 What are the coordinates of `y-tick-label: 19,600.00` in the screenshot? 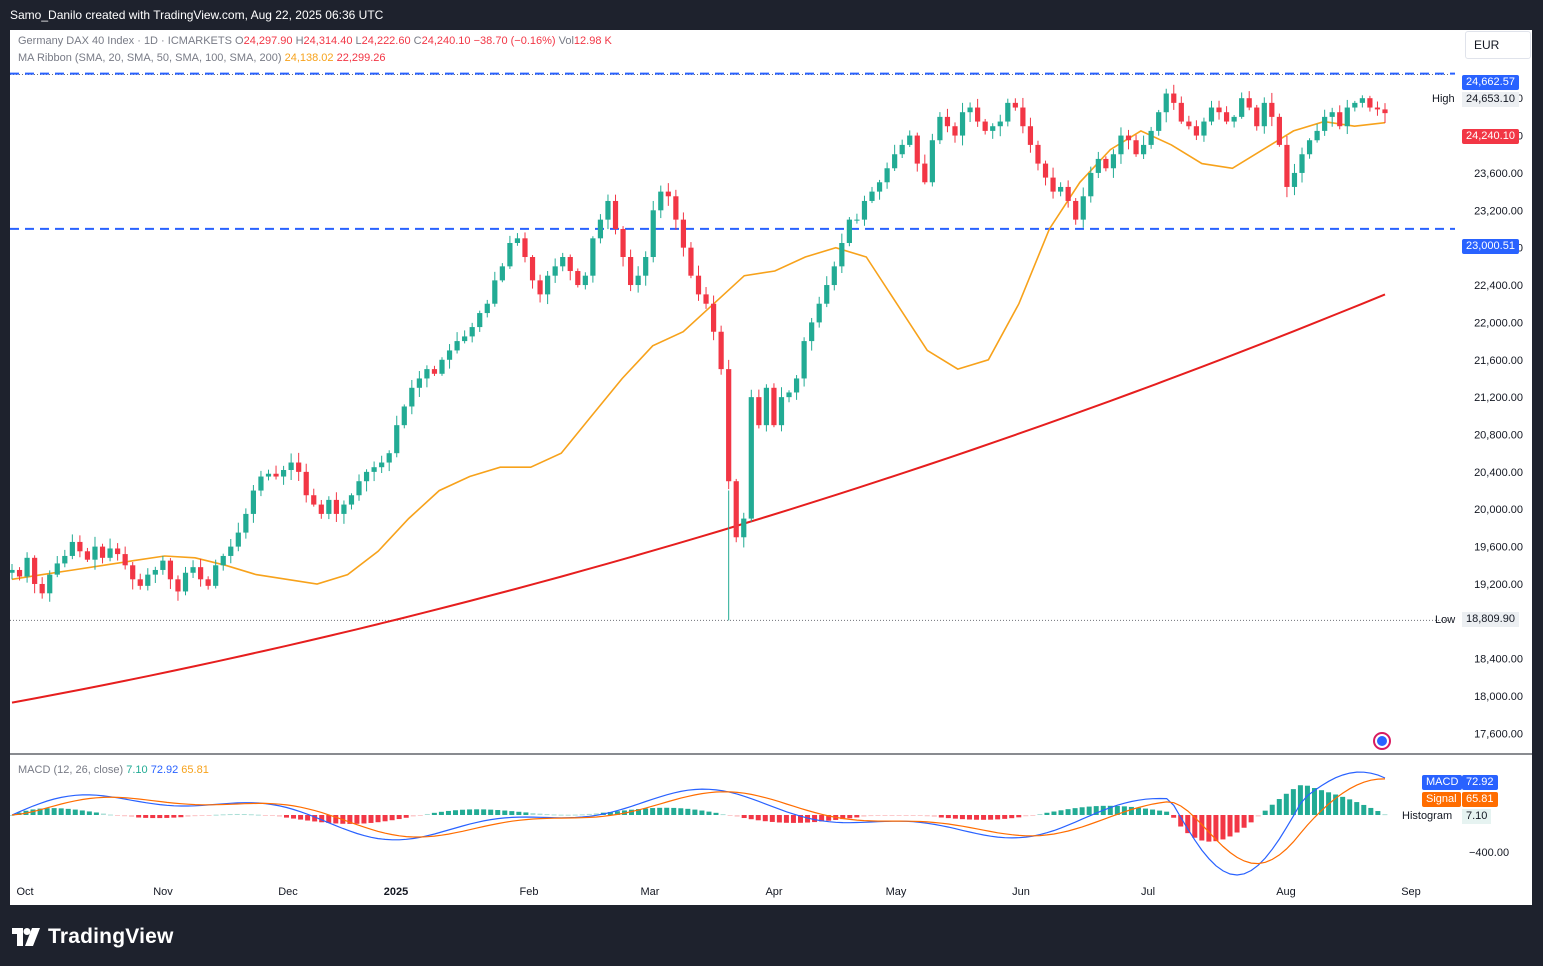 It's located at (1498, 548).